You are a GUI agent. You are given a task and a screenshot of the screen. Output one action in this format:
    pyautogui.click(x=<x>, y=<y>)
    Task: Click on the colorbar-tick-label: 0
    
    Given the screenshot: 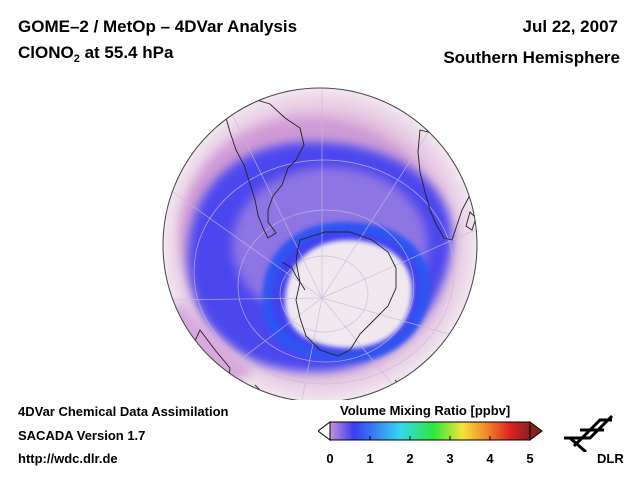 What is the action you would take?
    pyautogui.click(x=330, y=458)
    